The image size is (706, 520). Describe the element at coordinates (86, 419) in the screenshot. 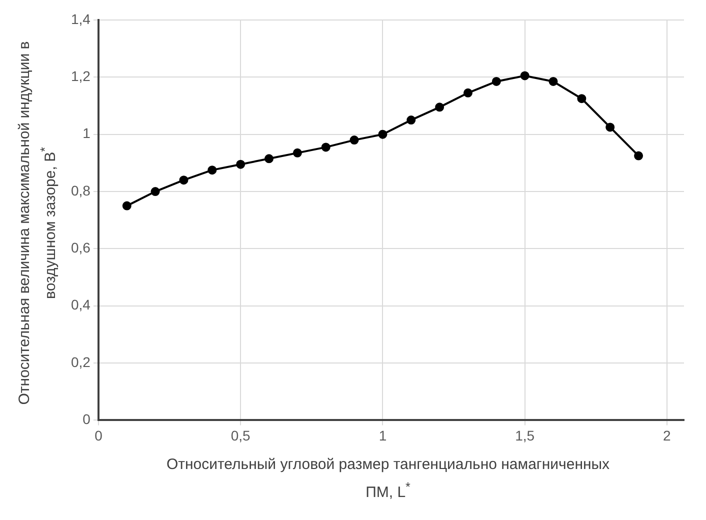

I see `y-tick-label: 0` at that location.